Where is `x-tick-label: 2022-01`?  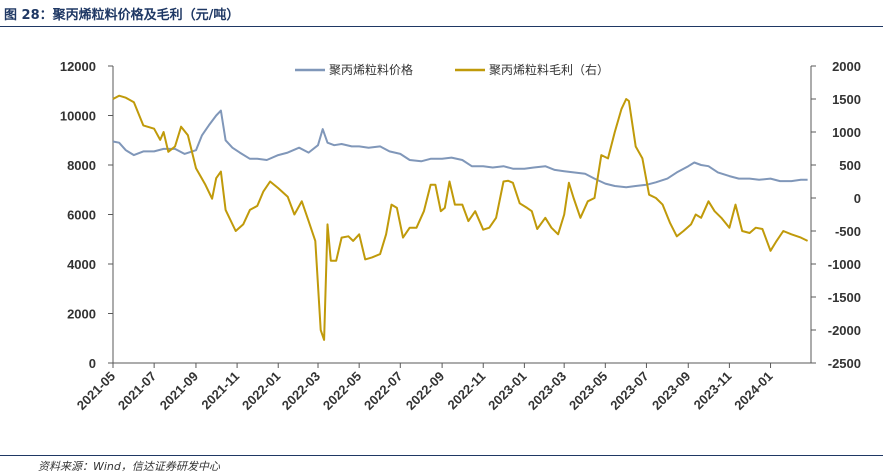
x-tick-label: 2022-01 is located at coordinates (261, 391).